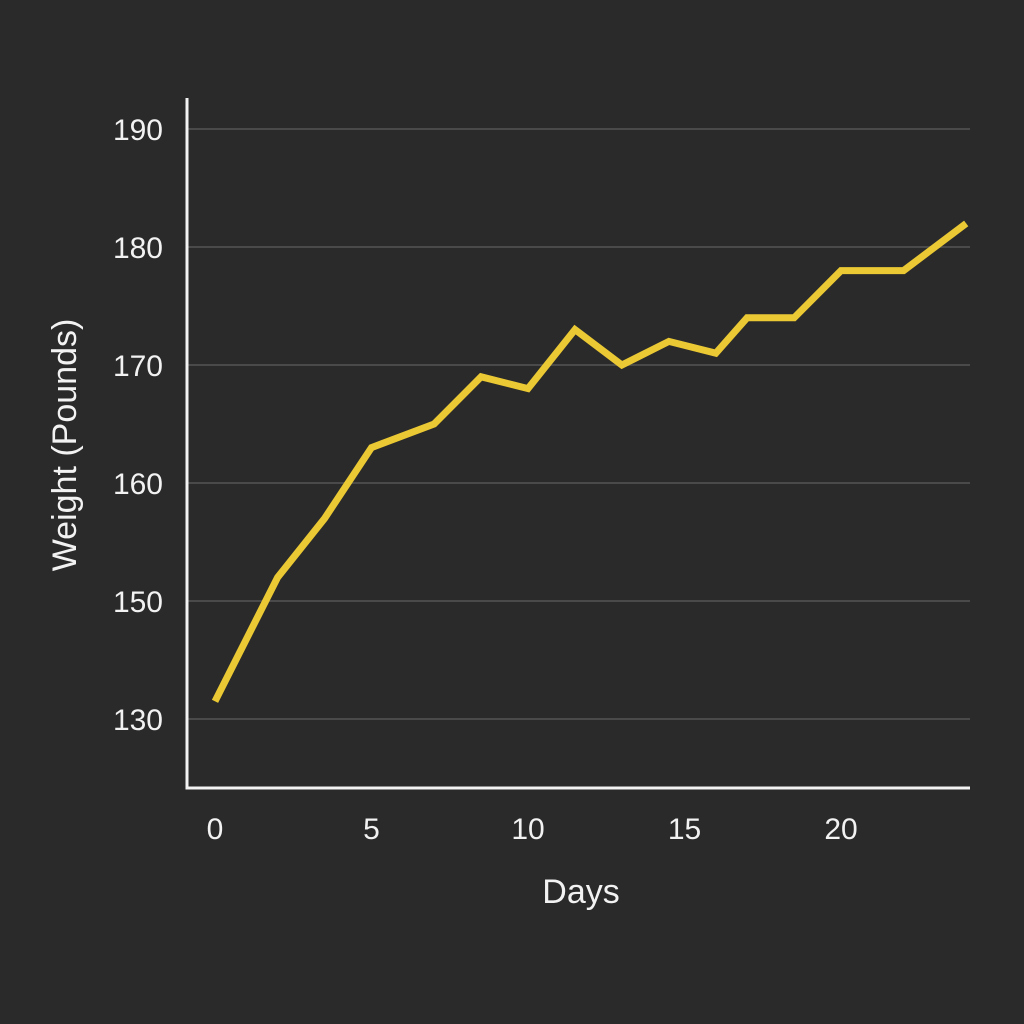 The width and height of the screenshot is (1024, 1024). Describe the element at coordinates (138, 130) in the screenshot. I see `y-tick-label-190: 190` at that location.